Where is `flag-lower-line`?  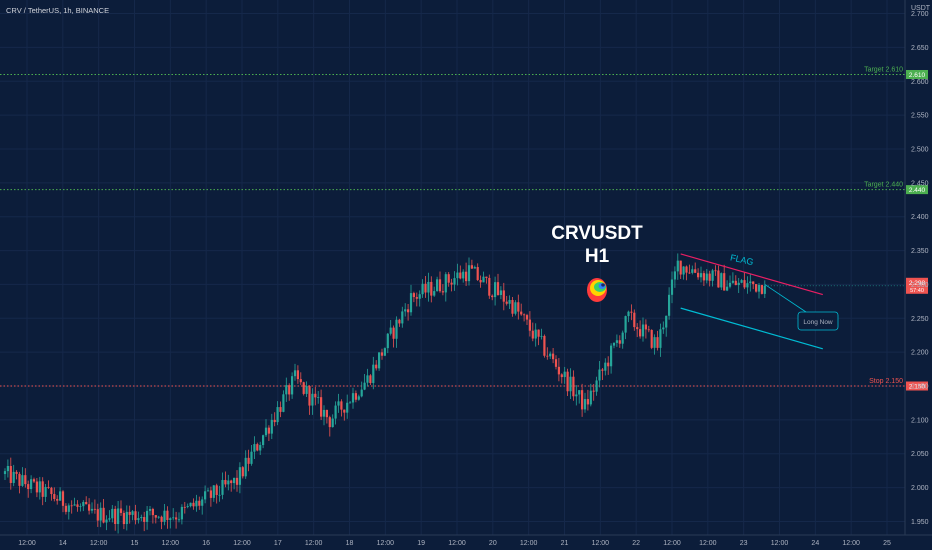
flag-lower-line is located at coordinates (751, 328).